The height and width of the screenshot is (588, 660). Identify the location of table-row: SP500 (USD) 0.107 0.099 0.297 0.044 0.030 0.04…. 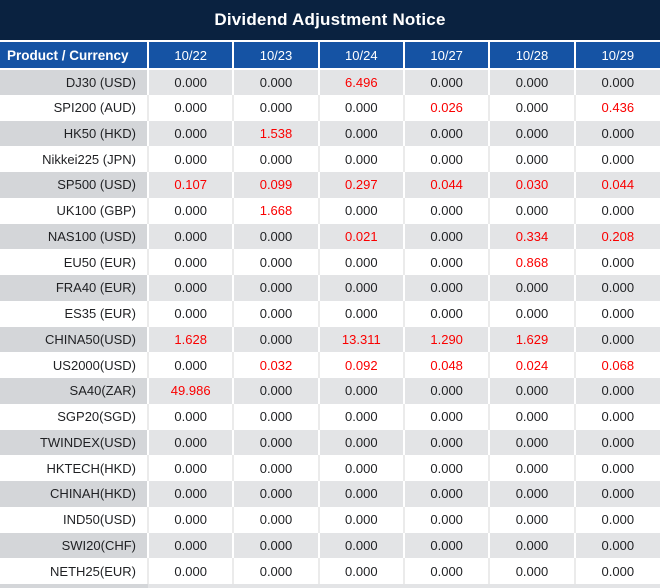
(330, 185).